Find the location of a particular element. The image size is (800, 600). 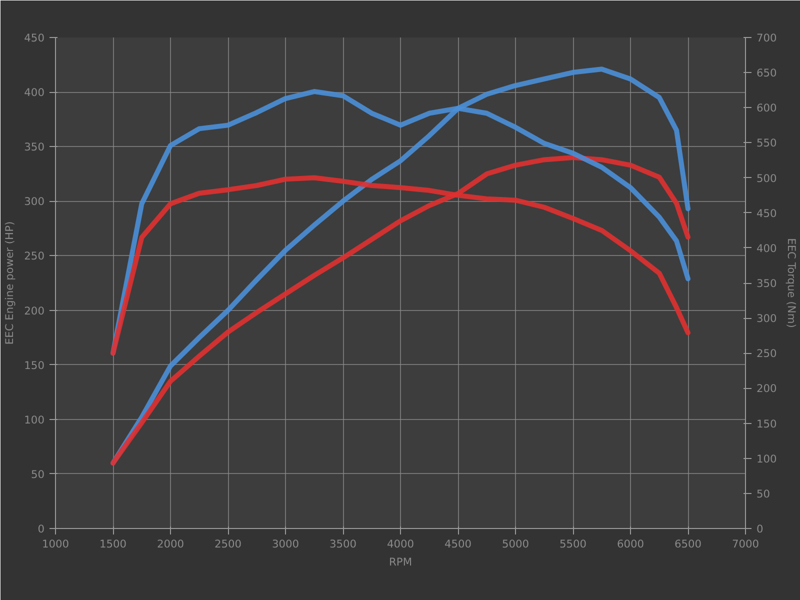

y2-tick-label: 250 is located at coordinates (767, 353).